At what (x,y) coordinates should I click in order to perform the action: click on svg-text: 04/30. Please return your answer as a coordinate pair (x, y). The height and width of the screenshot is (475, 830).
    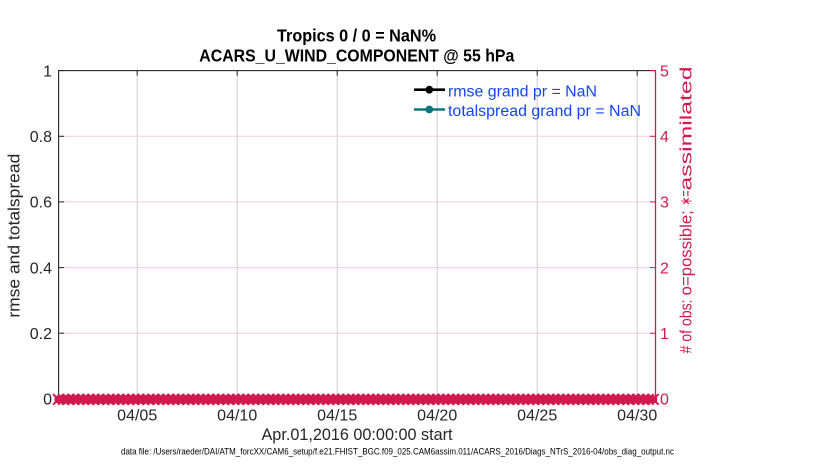
    Looking at the image, I should click on (637, 415).